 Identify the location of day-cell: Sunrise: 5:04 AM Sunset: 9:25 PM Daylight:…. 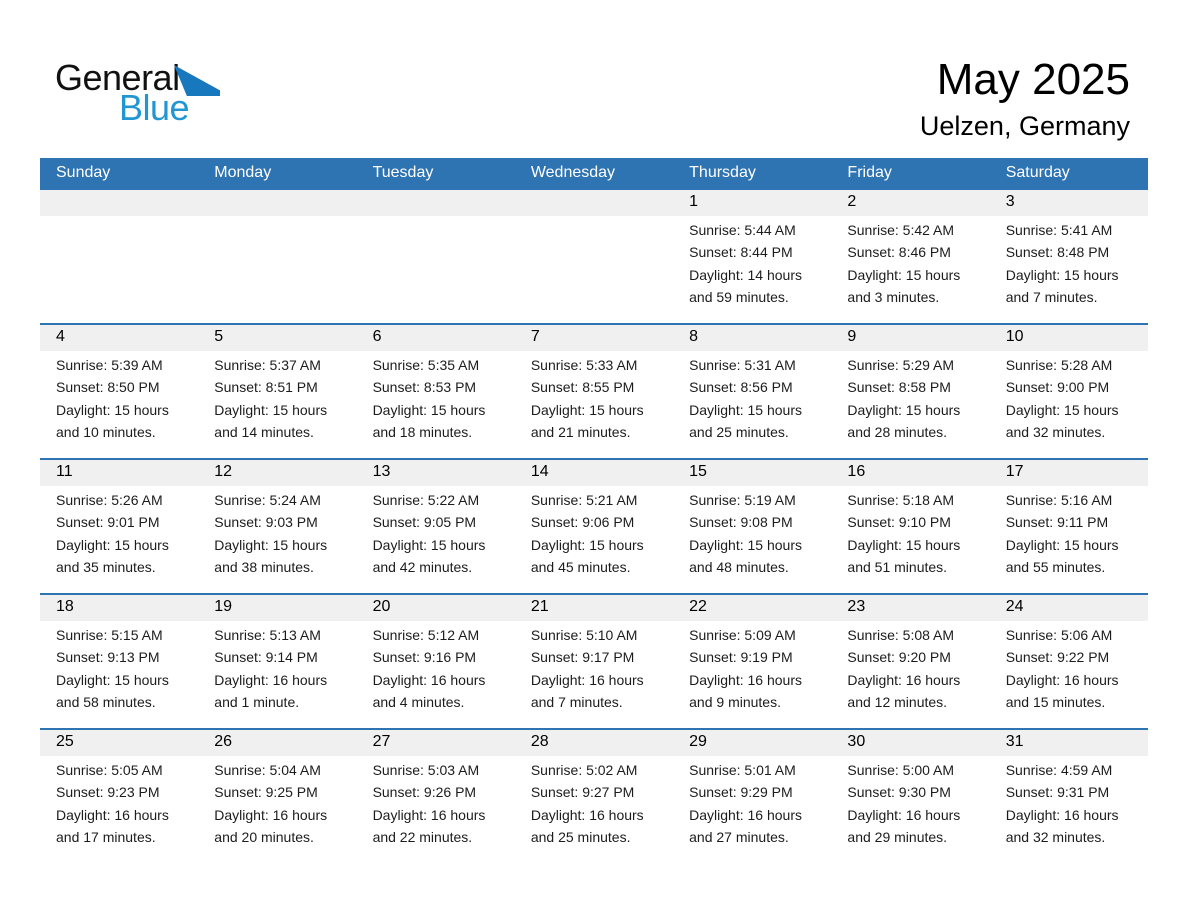
(277, 802).